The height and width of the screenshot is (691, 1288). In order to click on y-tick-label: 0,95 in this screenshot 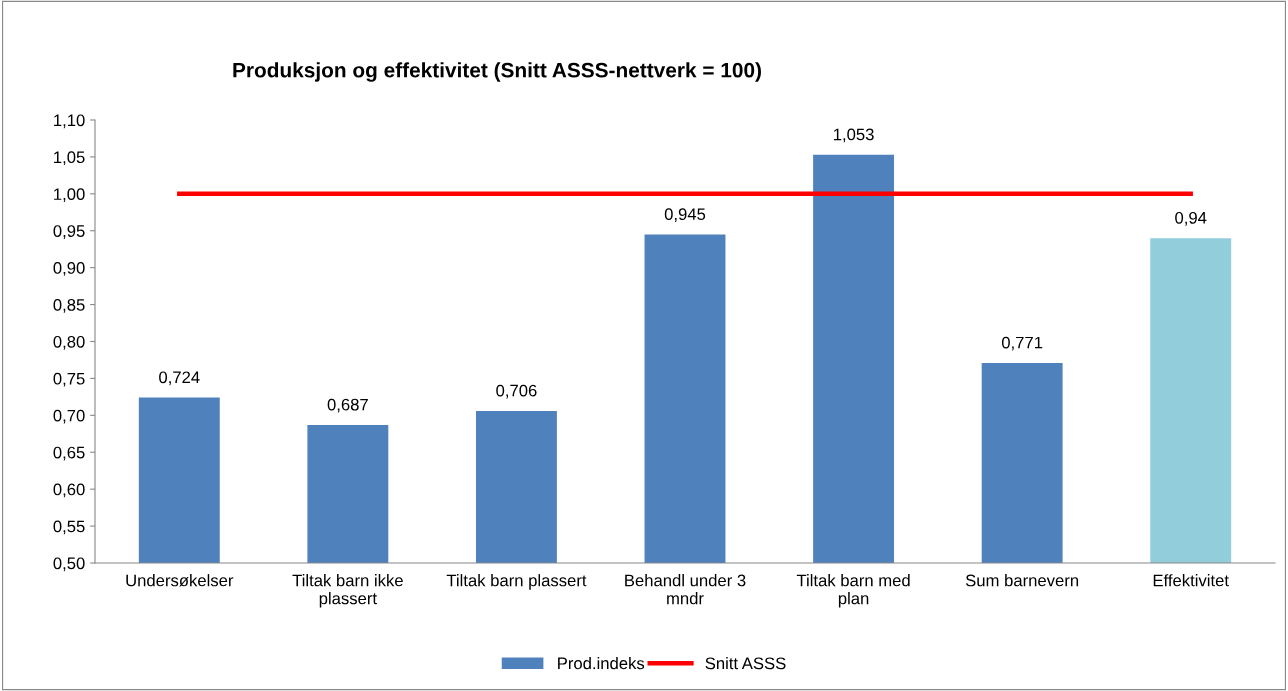, I will do `click(69, 232)`.